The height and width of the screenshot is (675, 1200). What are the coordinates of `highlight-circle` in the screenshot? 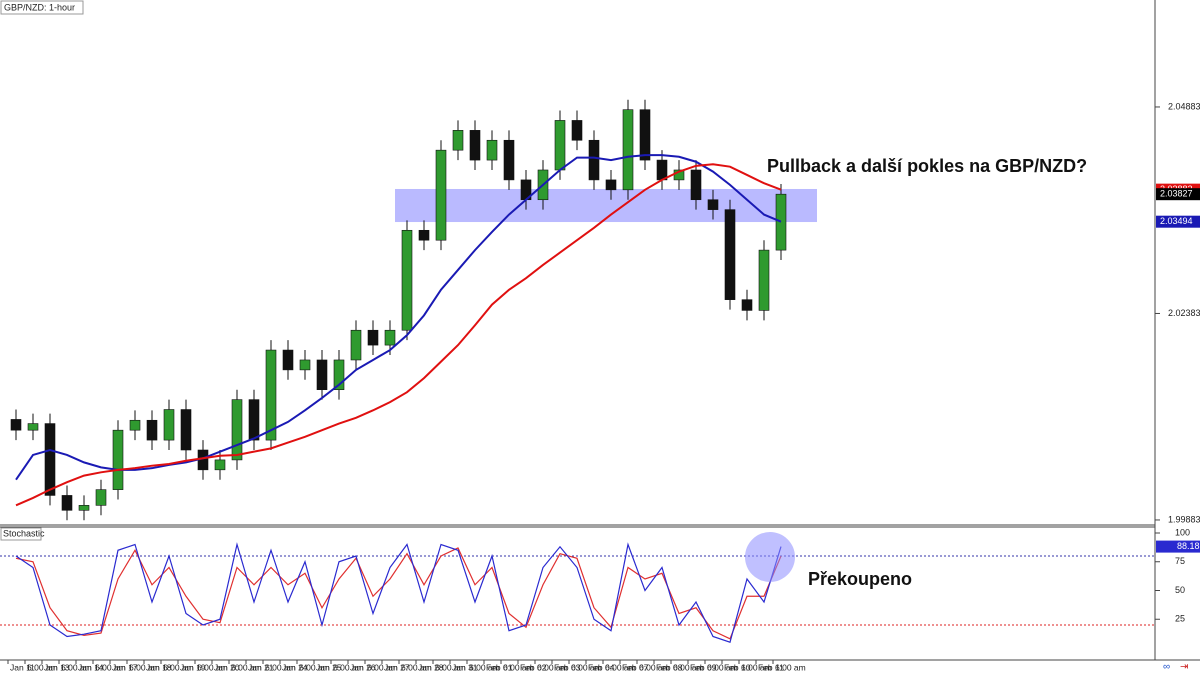 It's located at (770, 557).